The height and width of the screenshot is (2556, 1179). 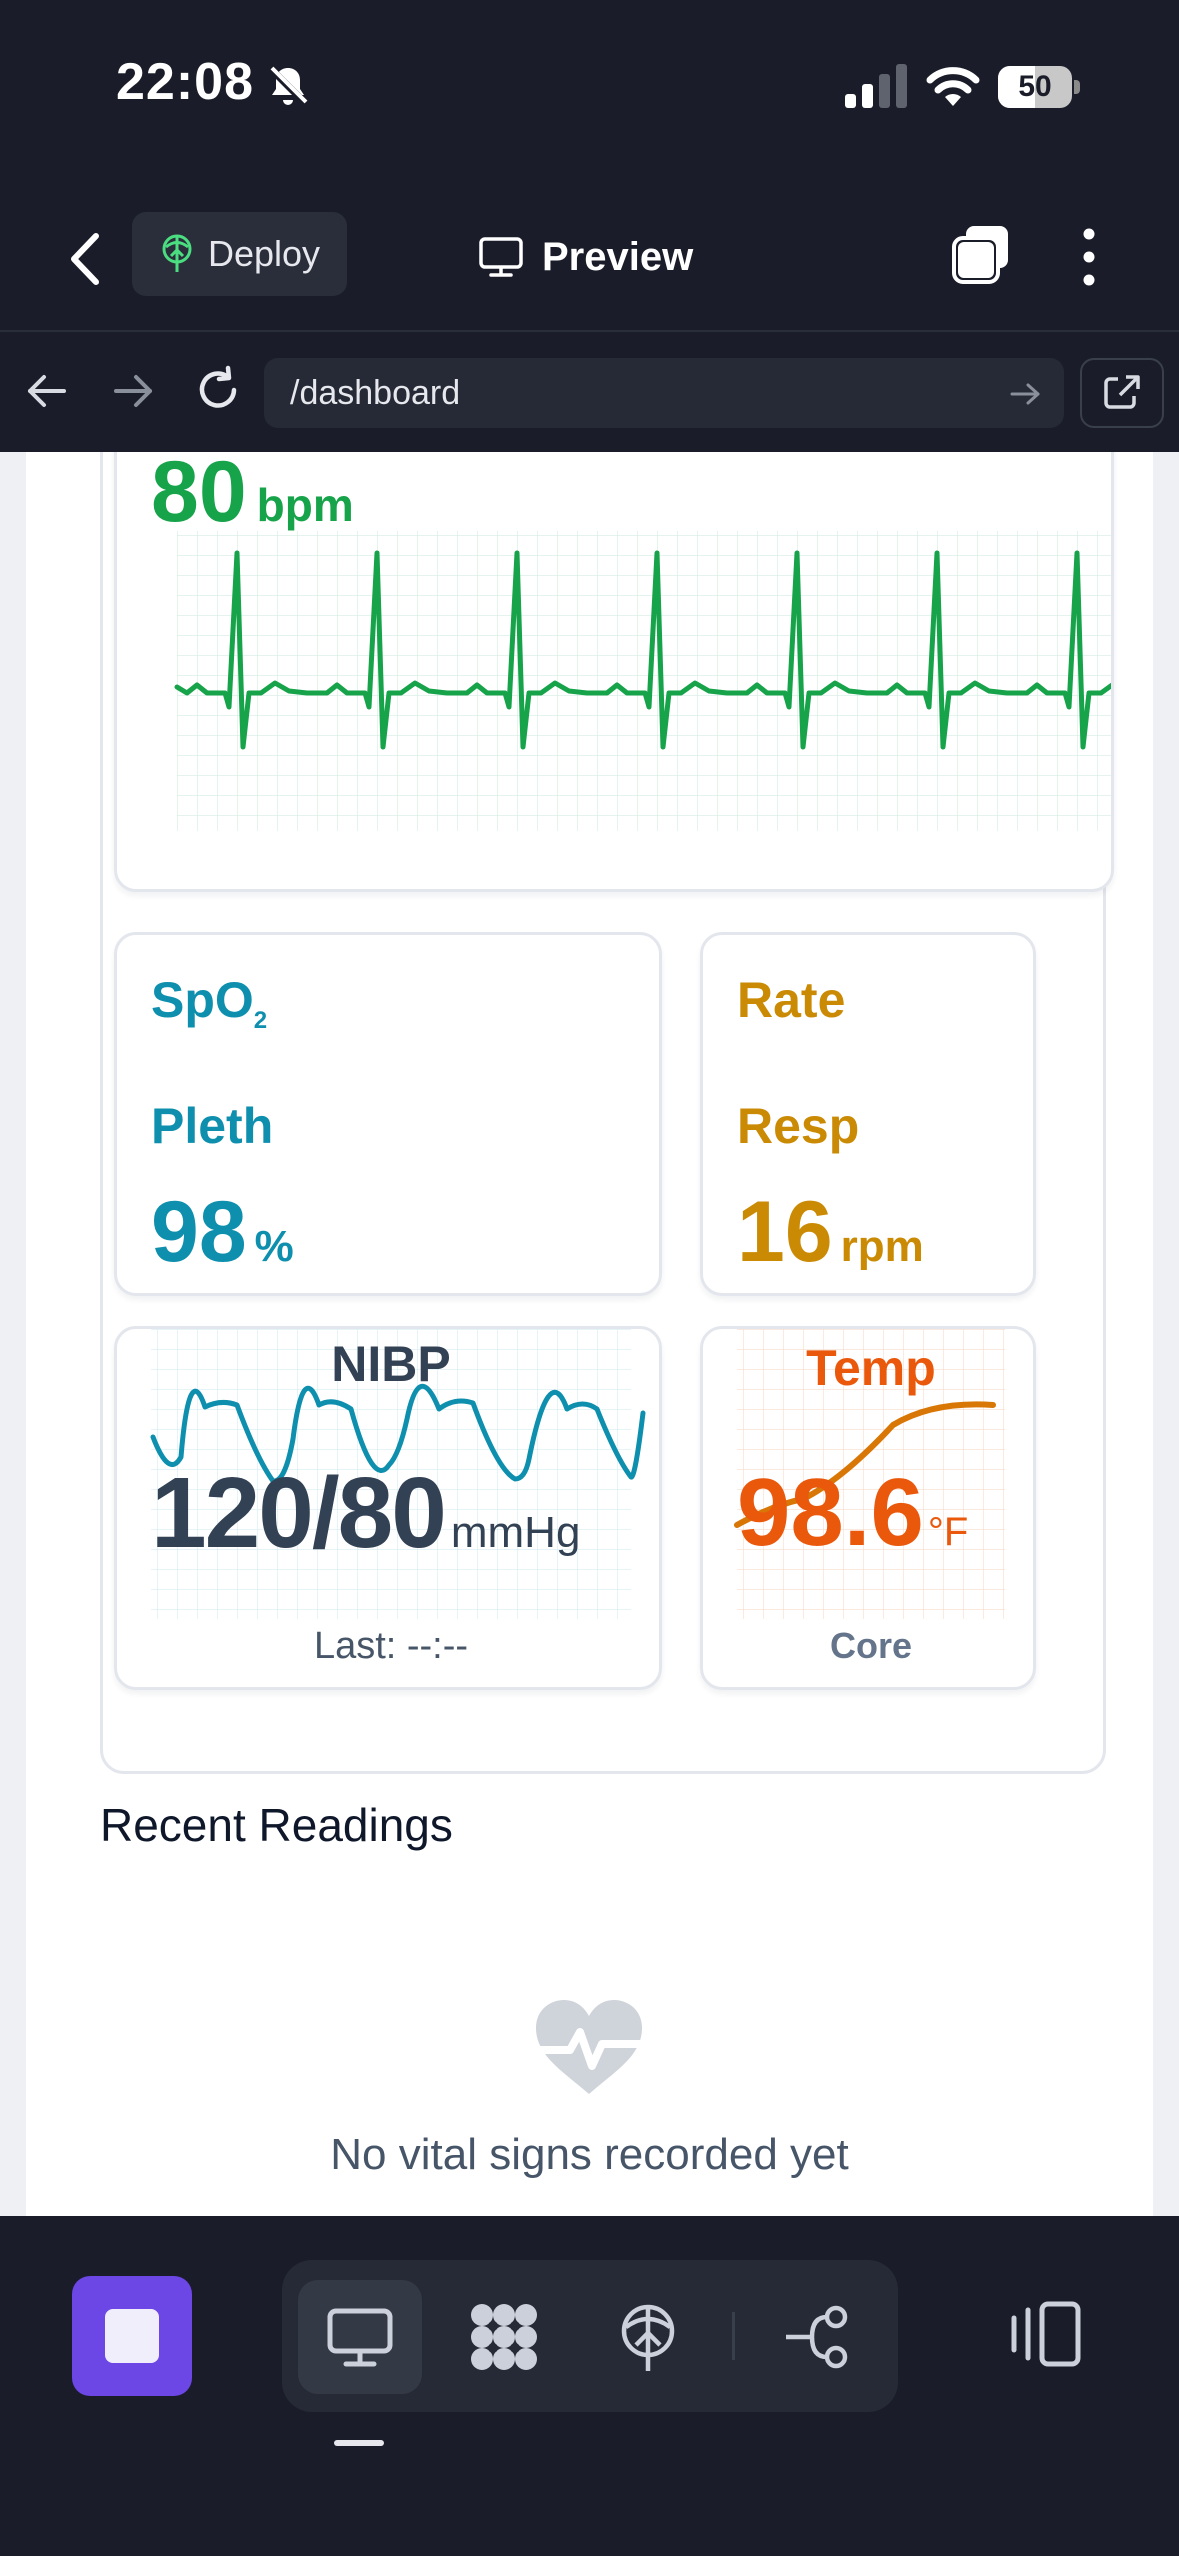 I want to click on temp-card: Temp 98.6 °F Core, so click(x=868, y=1508).